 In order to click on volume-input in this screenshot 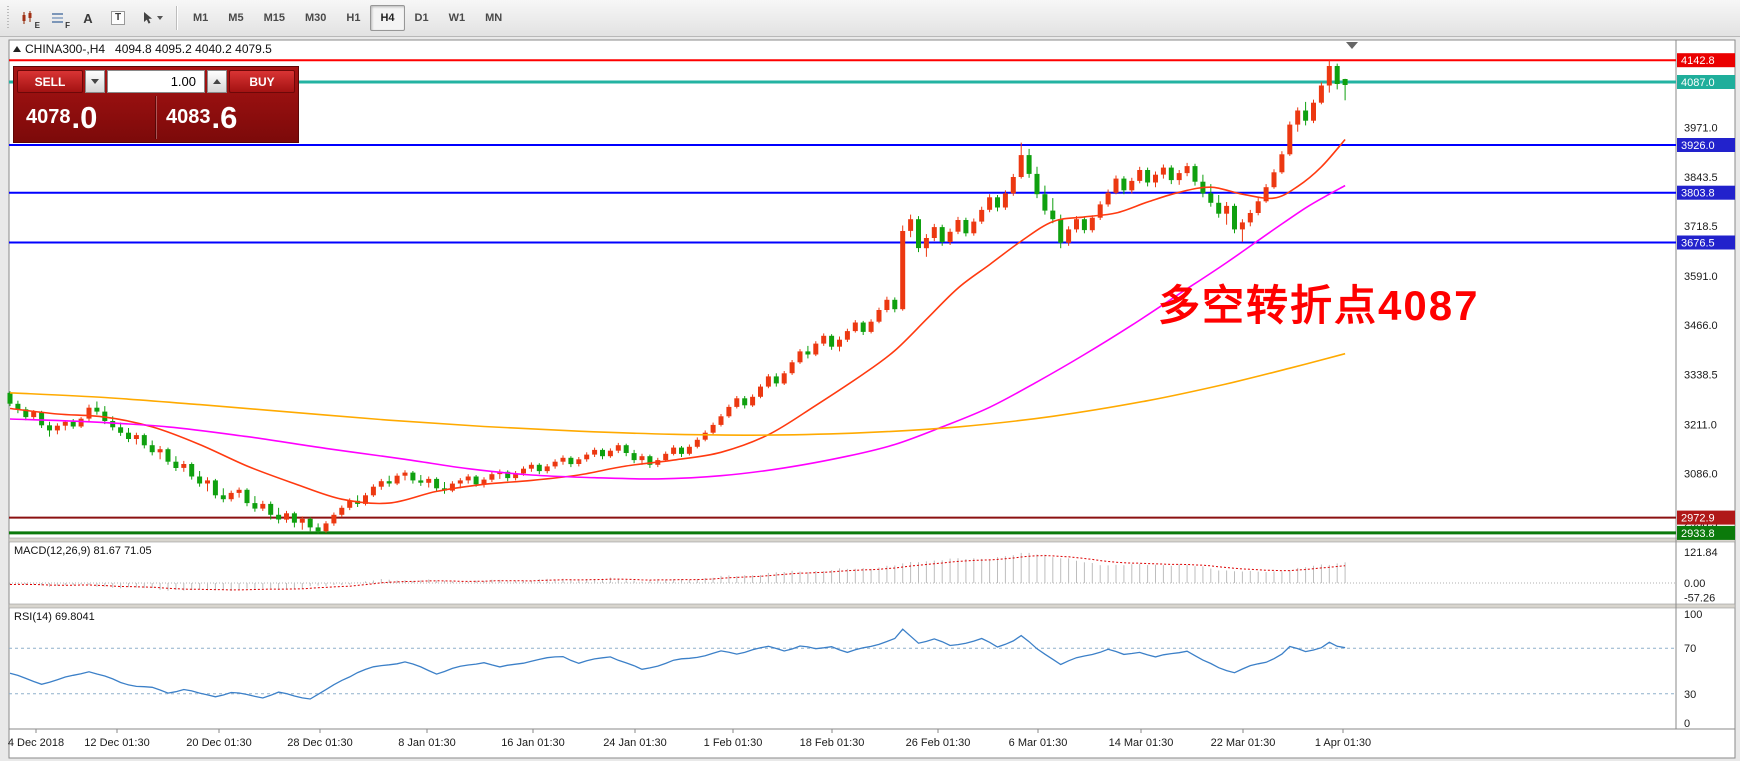, I will do `click(156, 81)`.